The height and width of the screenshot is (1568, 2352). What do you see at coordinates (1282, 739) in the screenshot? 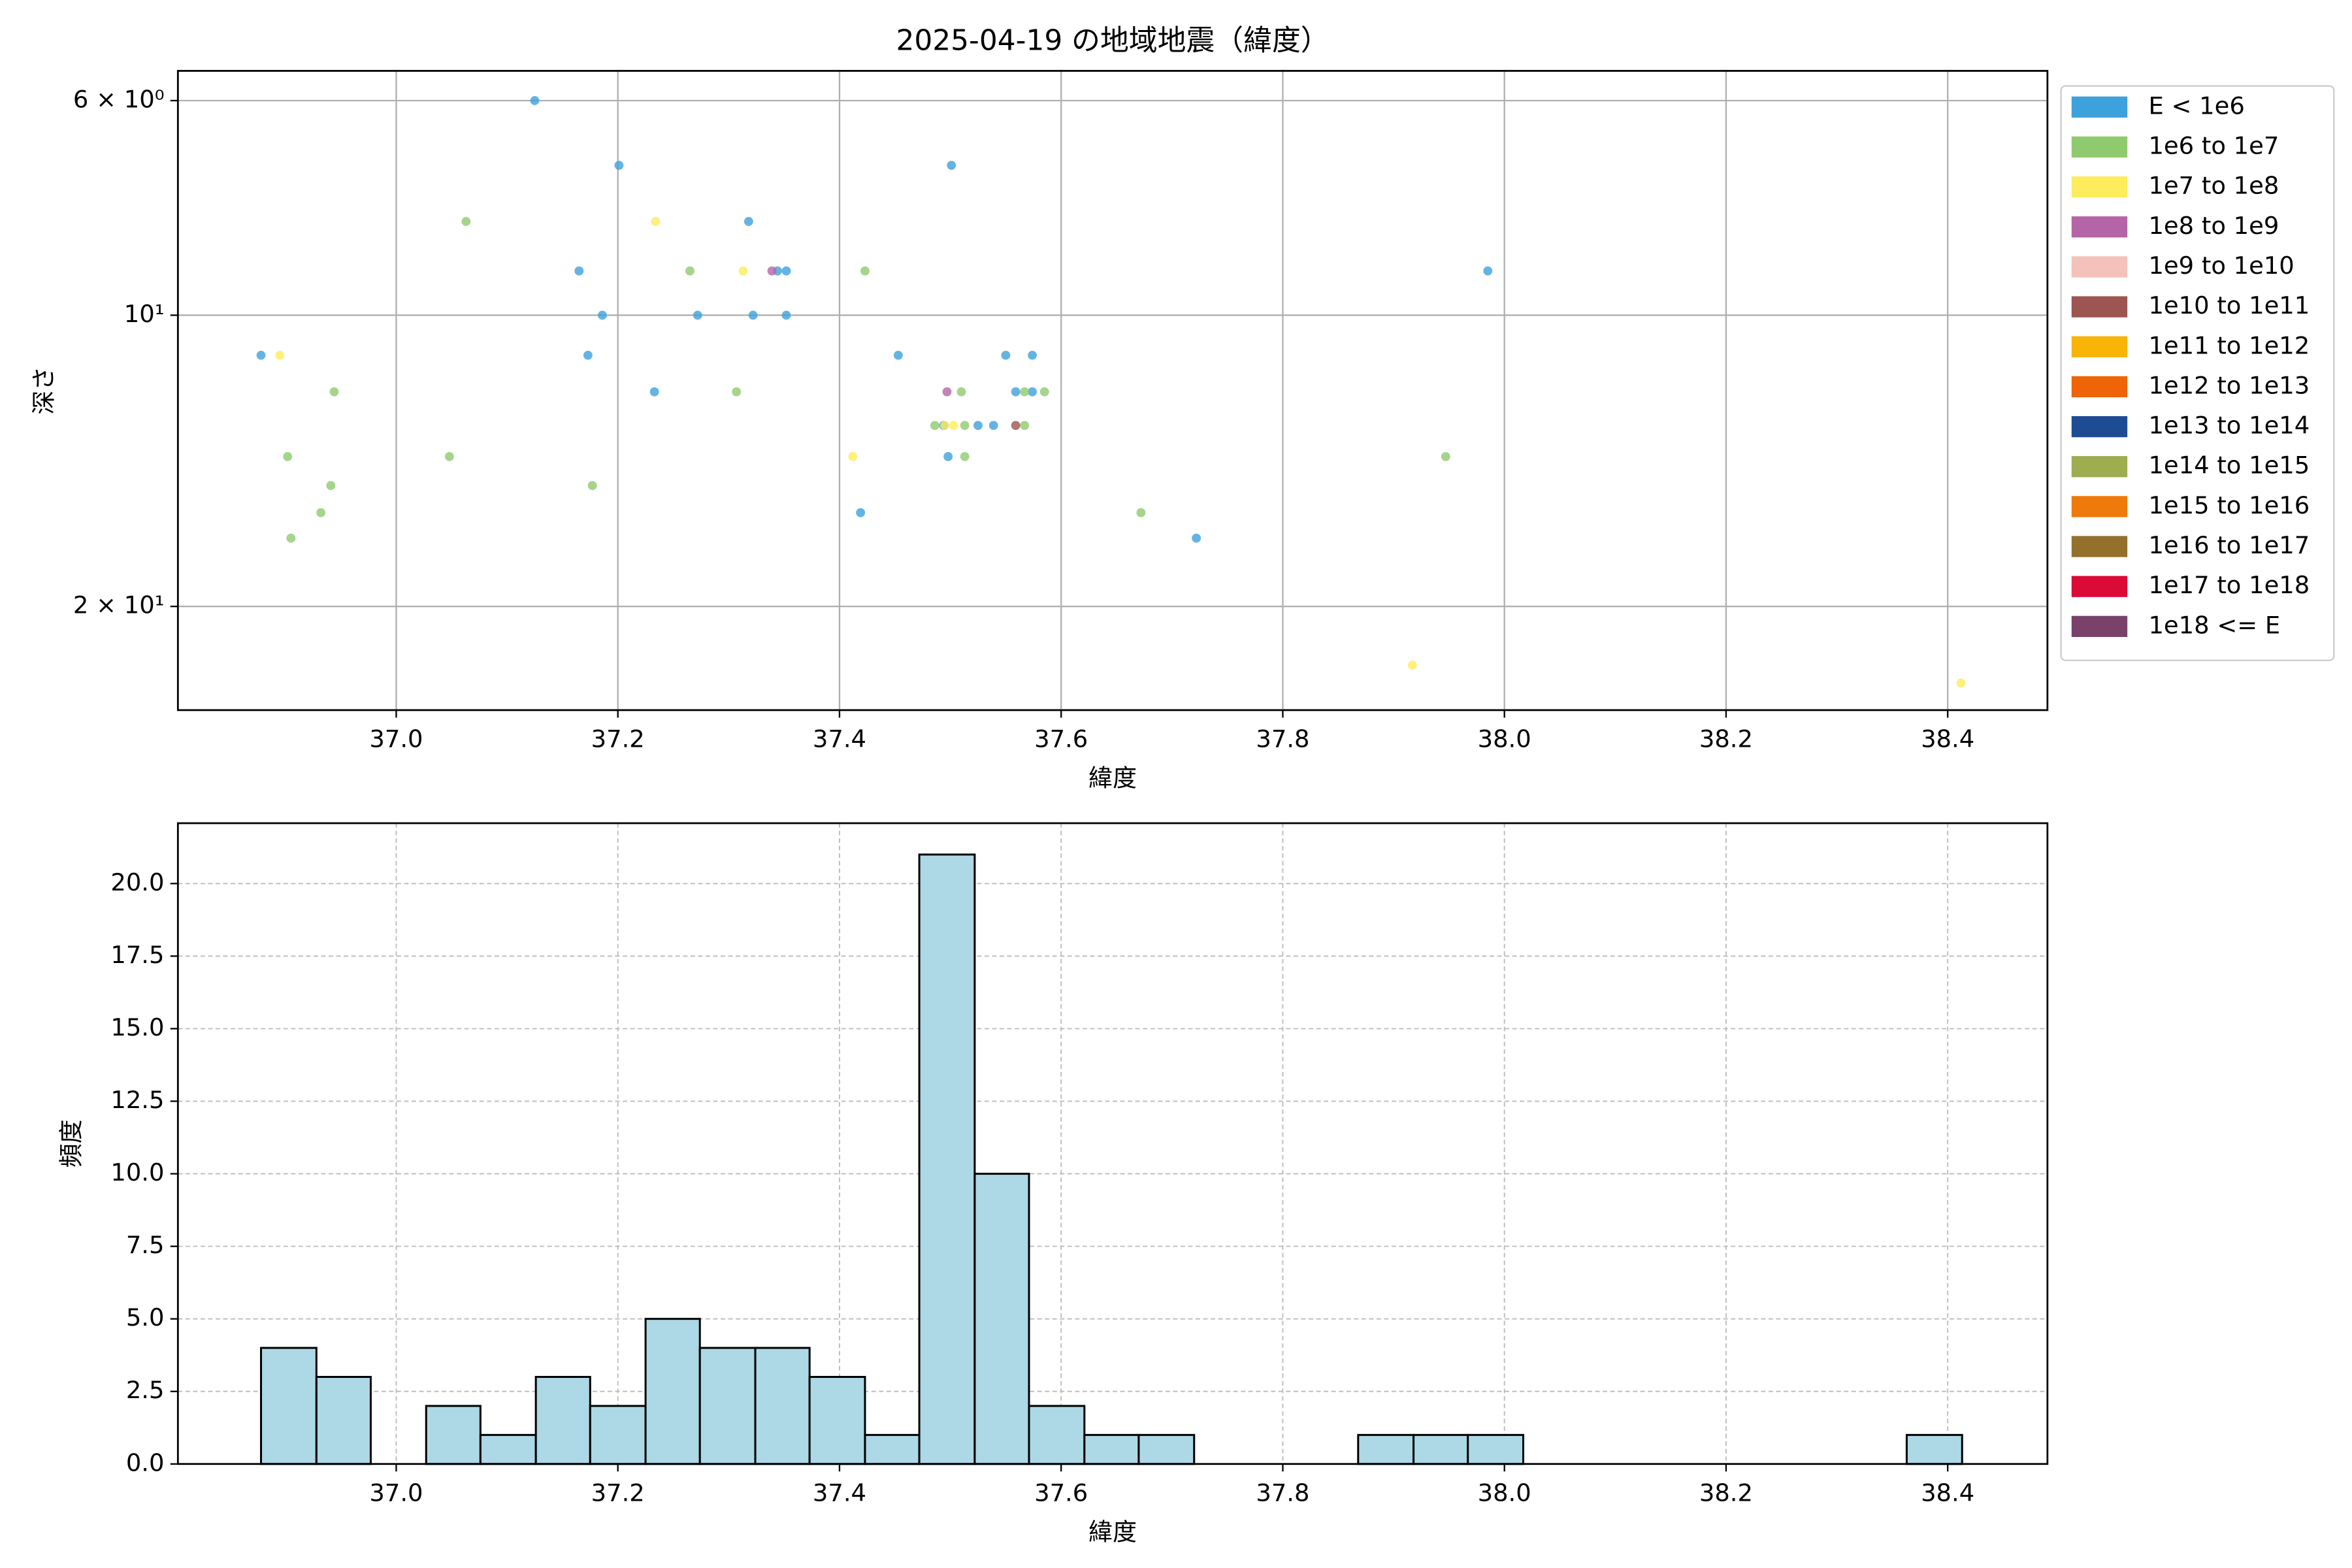
I see `x-tick-label: 37.8` at bounding box center [1282, 739].